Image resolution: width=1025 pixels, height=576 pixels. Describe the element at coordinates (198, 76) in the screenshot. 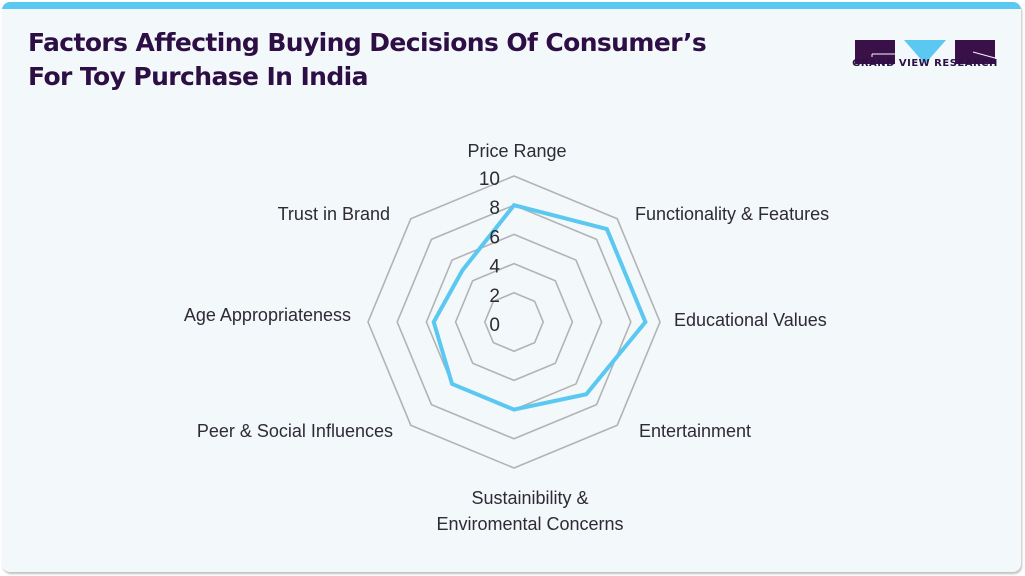

I see `title-line-2: For Toy Purchase In India` at that location.